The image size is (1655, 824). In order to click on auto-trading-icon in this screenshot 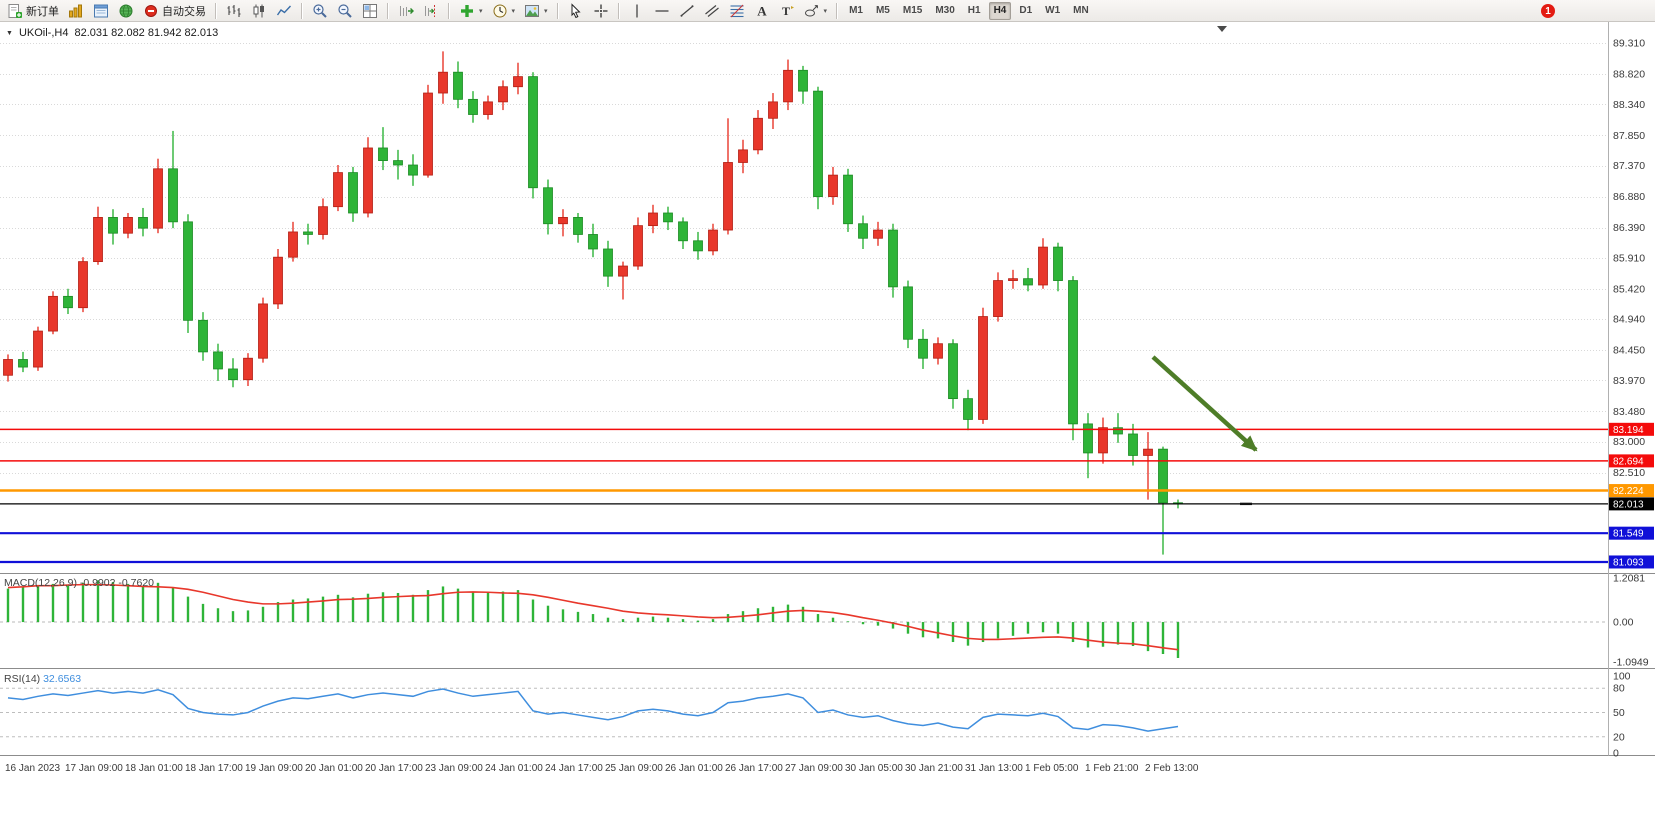, I will do `click(151, 11)`.